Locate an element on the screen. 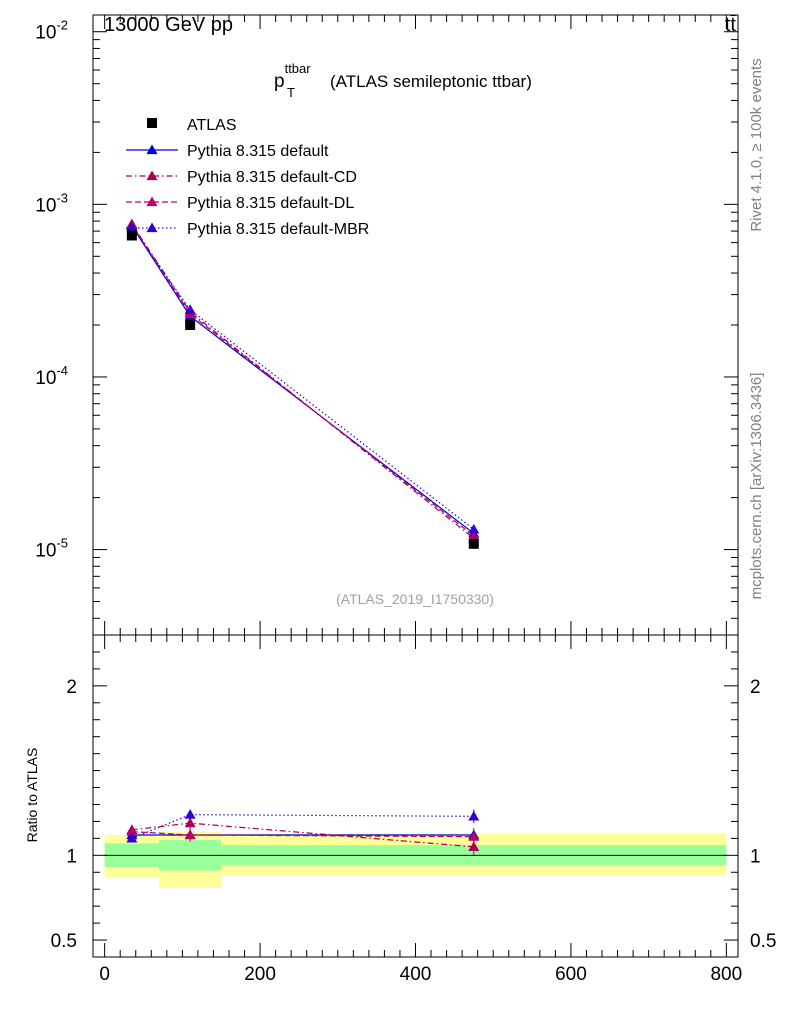 The width and height of the screenshot is (786, 1024). ratio-series-markers is located at coordinates (303, 832).